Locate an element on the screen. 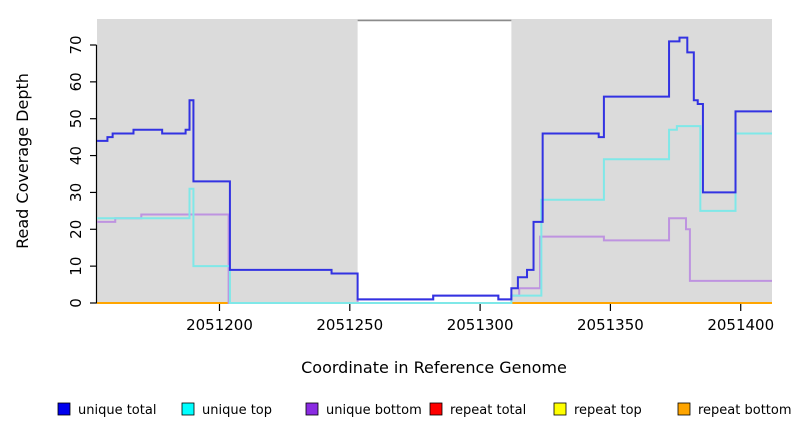 This screenshot has width=792, height=436. legend-label-repeat-bottom: repeat bottom is located at coordinates (745, 410).